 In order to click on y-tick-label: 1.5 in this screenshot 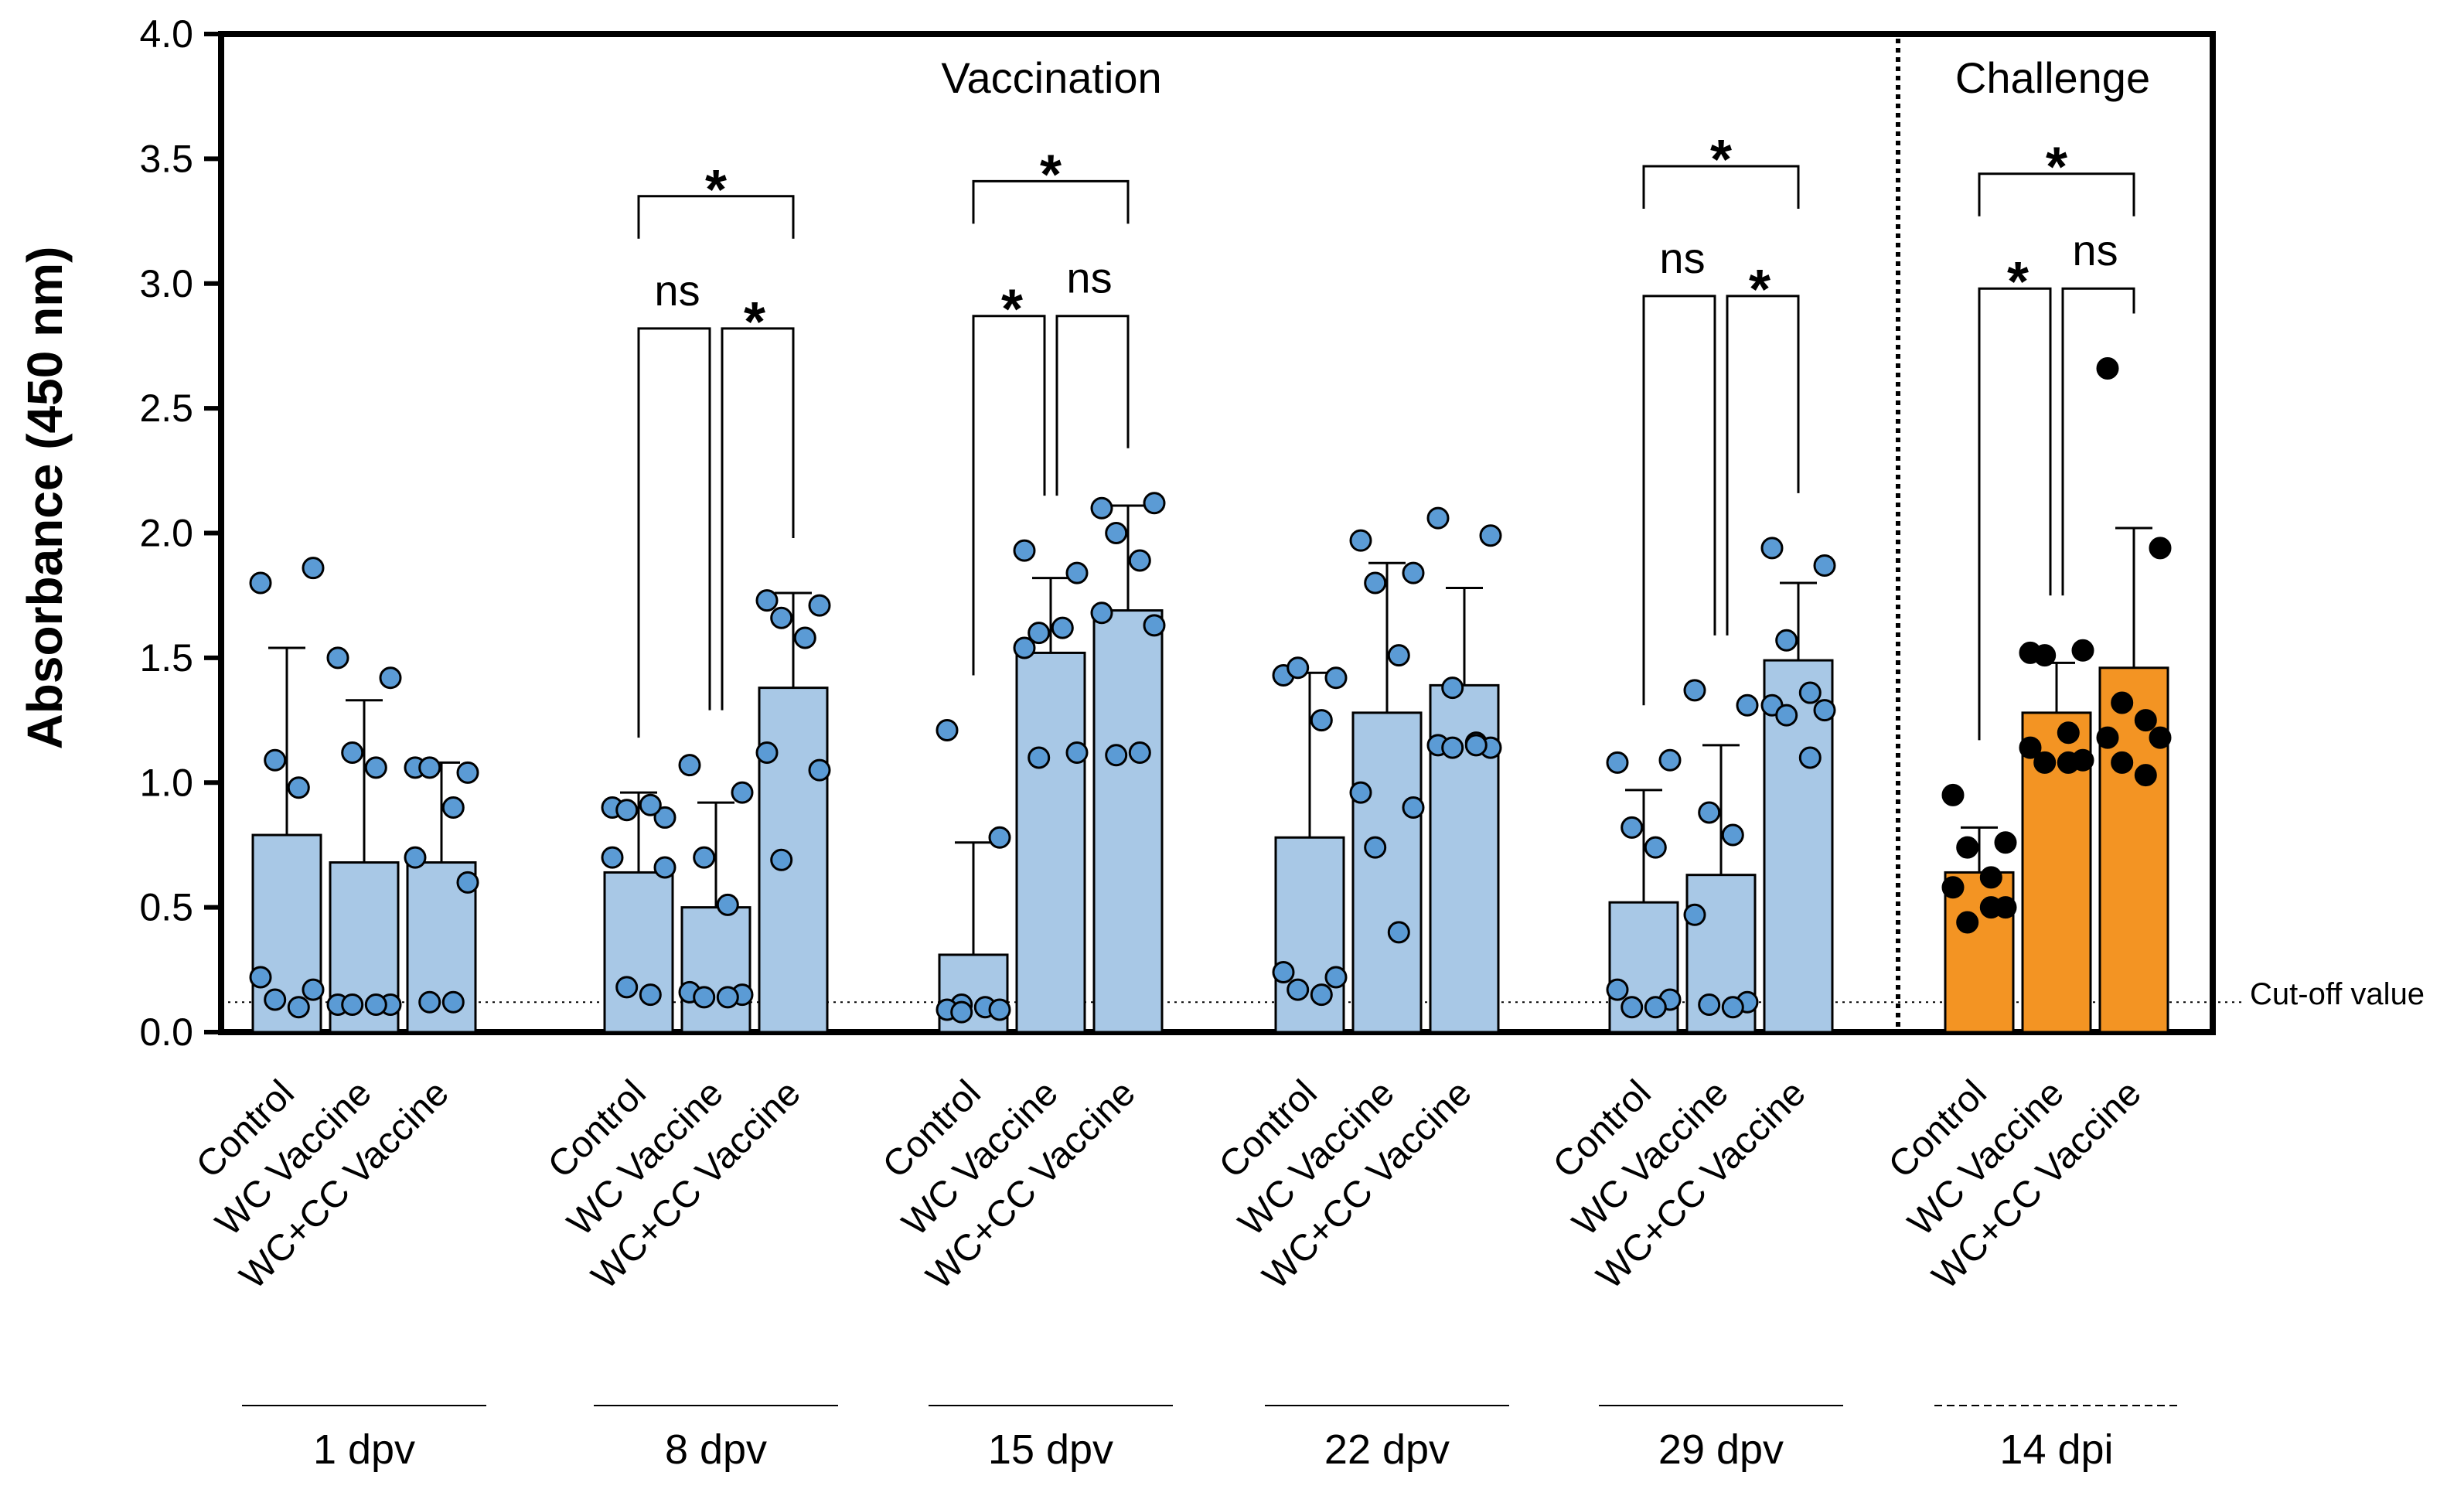, I will do `click(166, 658)`.